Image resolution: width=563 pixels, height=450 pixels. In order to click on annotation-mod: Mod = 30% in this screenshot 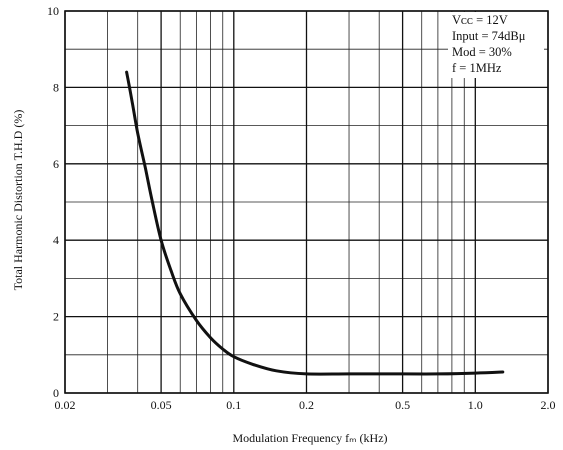, I will do `click(482, 52)`.